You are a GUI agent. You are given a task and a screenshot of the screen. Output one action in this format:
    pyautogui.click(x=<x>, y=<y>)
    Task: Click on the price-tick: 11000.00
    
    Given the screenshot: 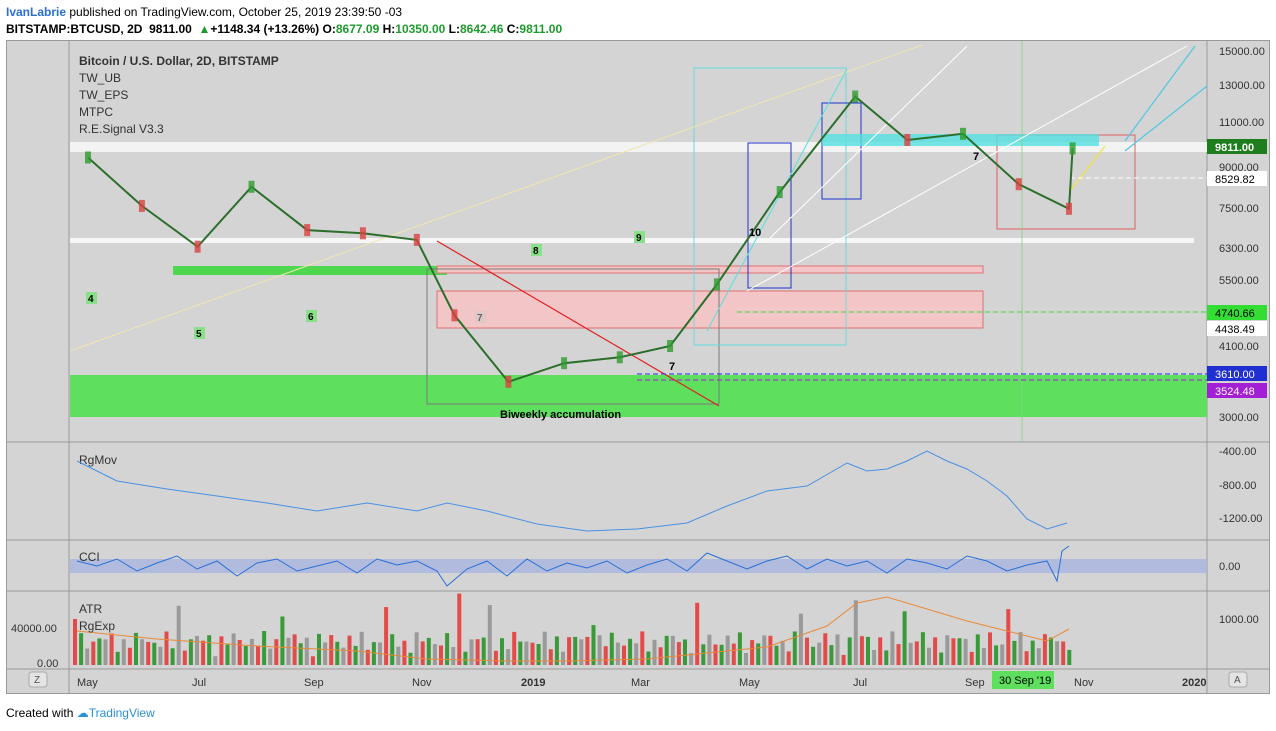 What is the action you would take?
    pyautogui.click(x=1241, y=123)
    